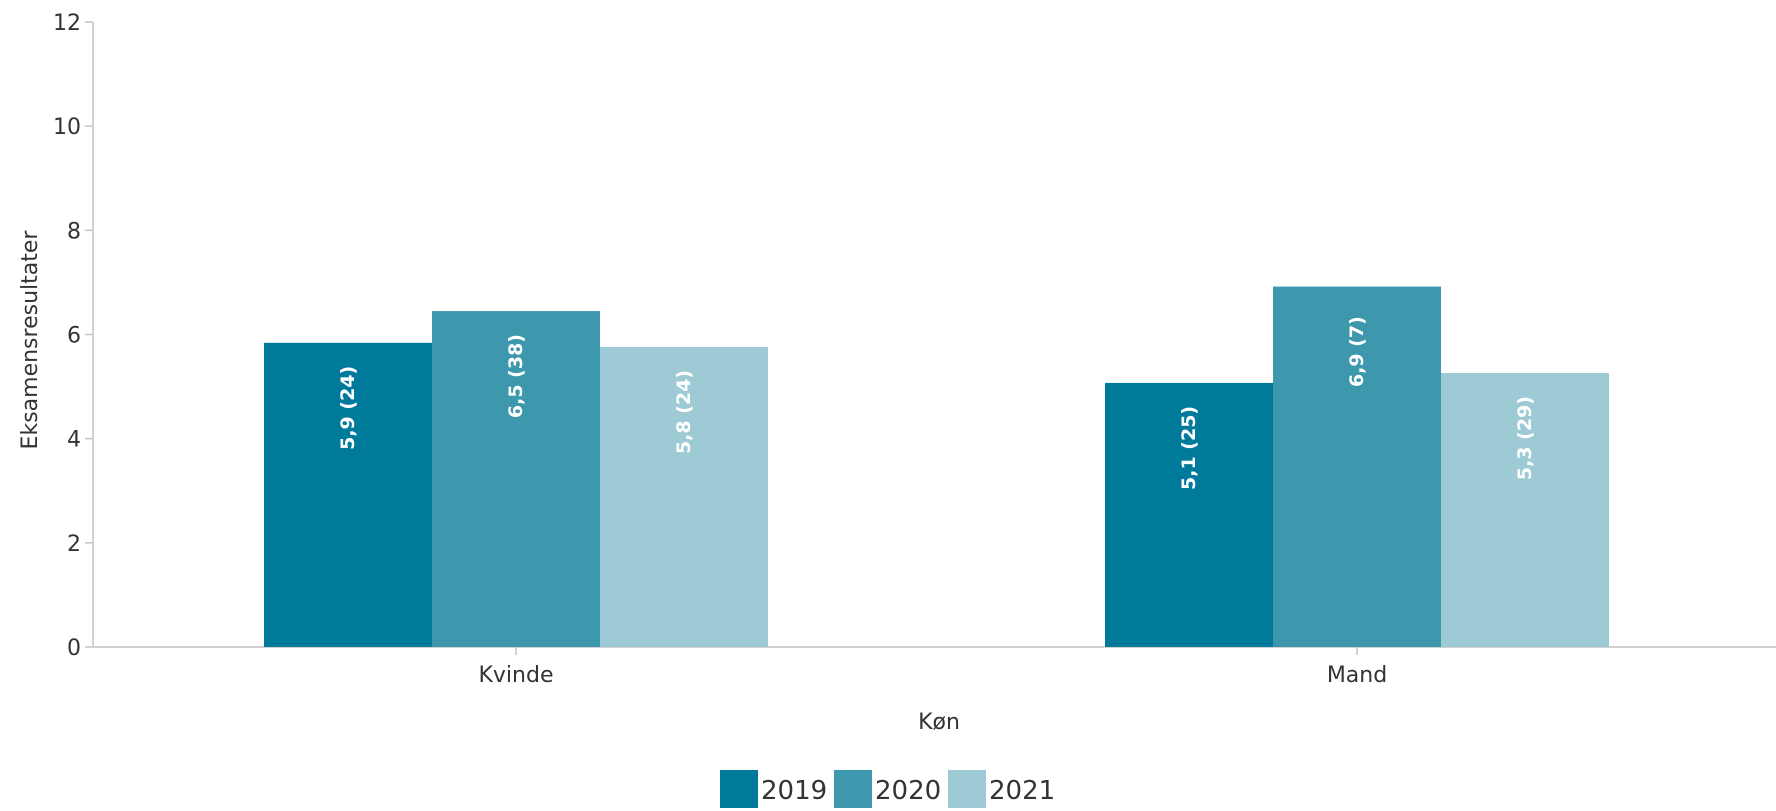 Image resolution: width=1776 pixels, height=811 pixels. I want to click on y-tick-label: 6, so click(74, 336).